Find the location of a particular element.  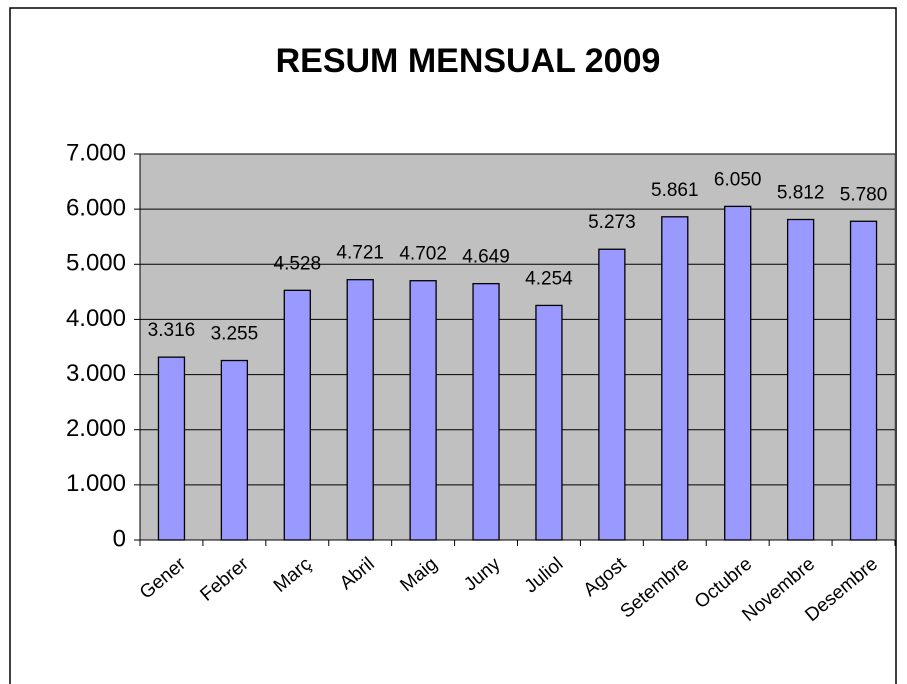

x-tick-label: Setembre is located at coordinates (655, 588).